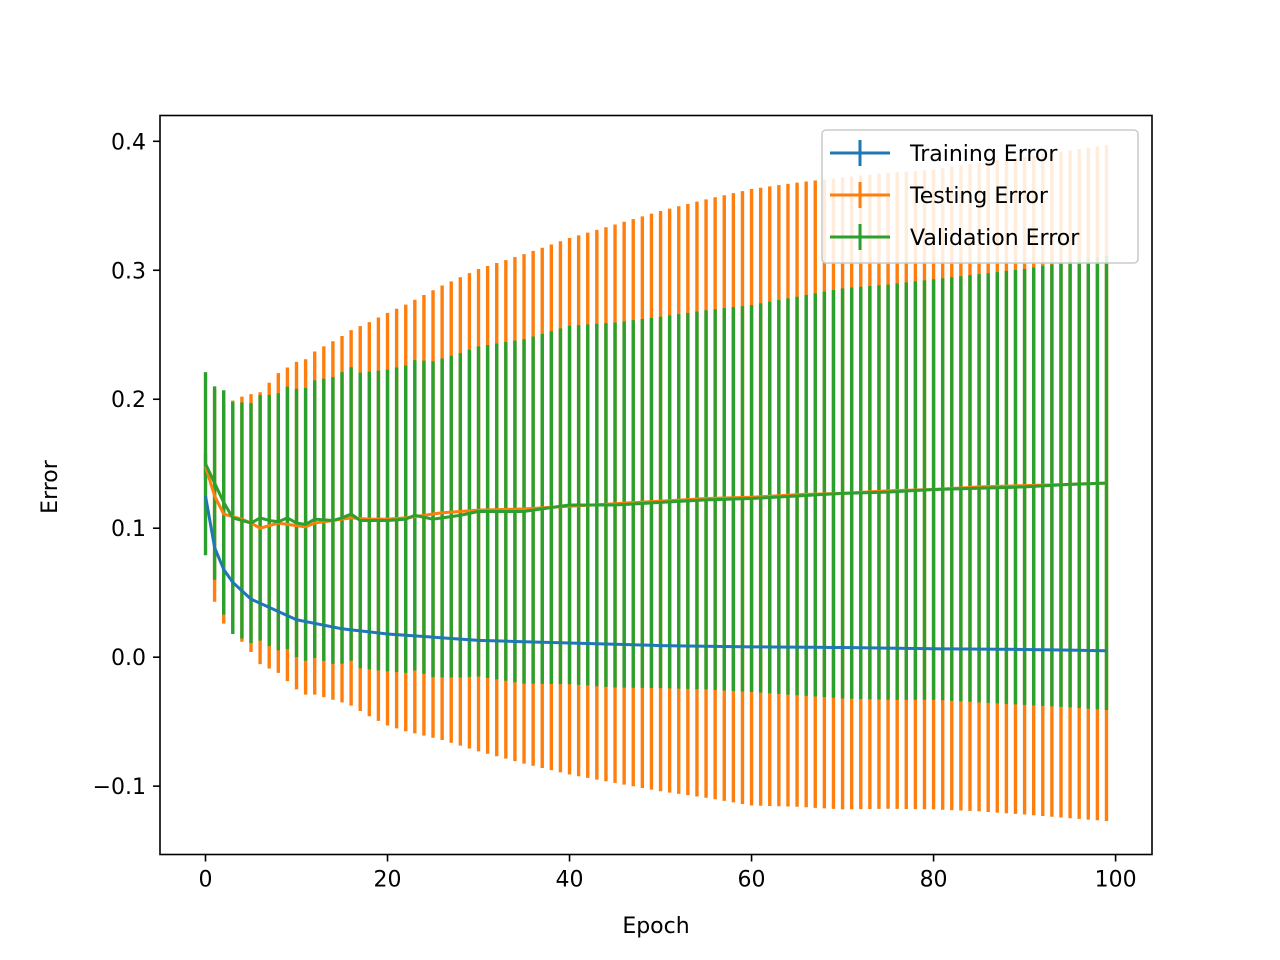 The width and height of the screenshot is (1280, 960). I want to click on y-tick-label: 0.0, so click(128, 658).